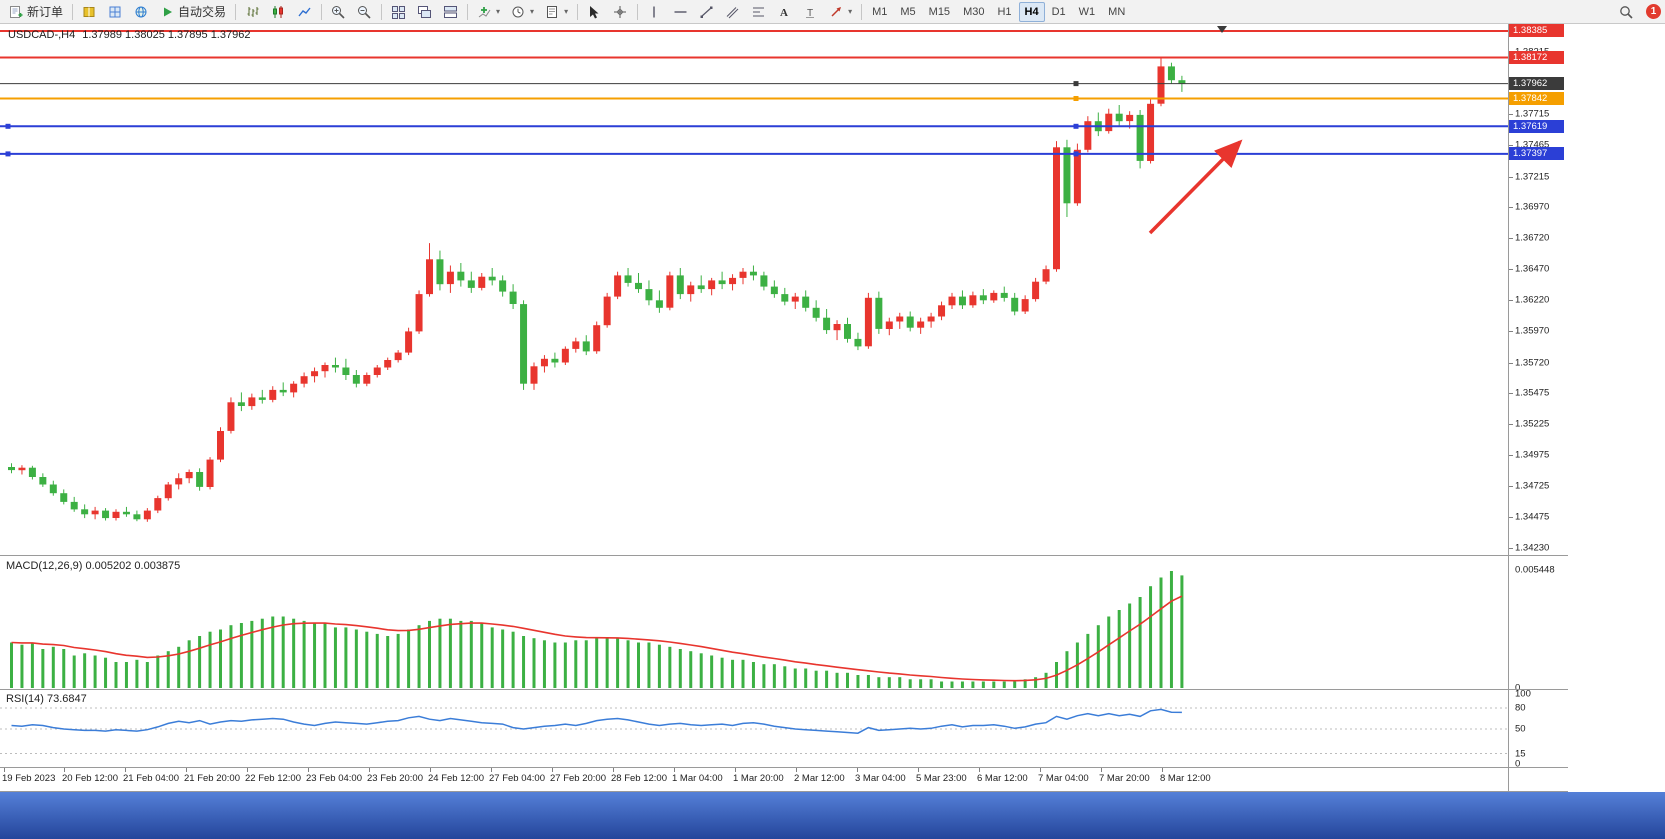 The width and height of the screenshot is (1665, 839). I want to click on arrows-button: ▾, so click(840, 12).